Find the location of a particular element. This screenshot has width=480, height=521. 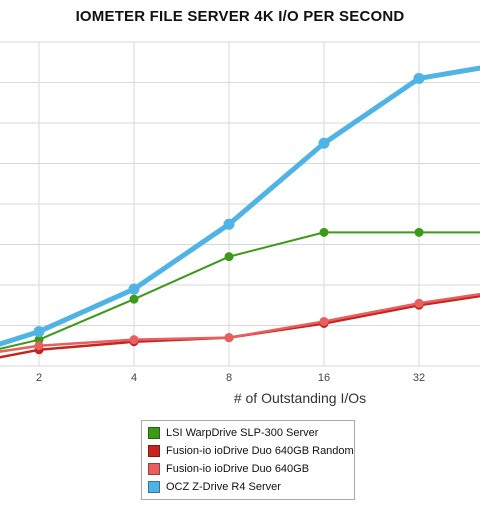

x-tick-label: 8 is located at coordinates (229, 378).